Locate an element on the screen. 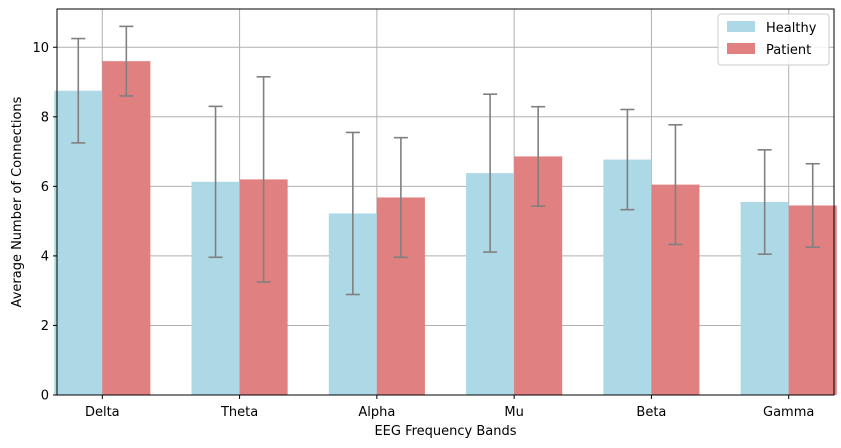 Image resolution: width=841 pixels, height=448 pixels. y-tick-label-2: 2 is located at coordinates (45, 326).